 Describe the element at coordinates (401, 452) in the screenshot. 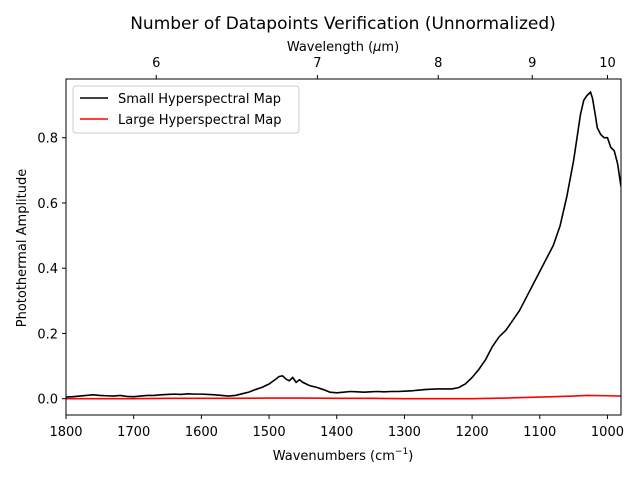

I see `x-axis-label-sup: −1` at that location.